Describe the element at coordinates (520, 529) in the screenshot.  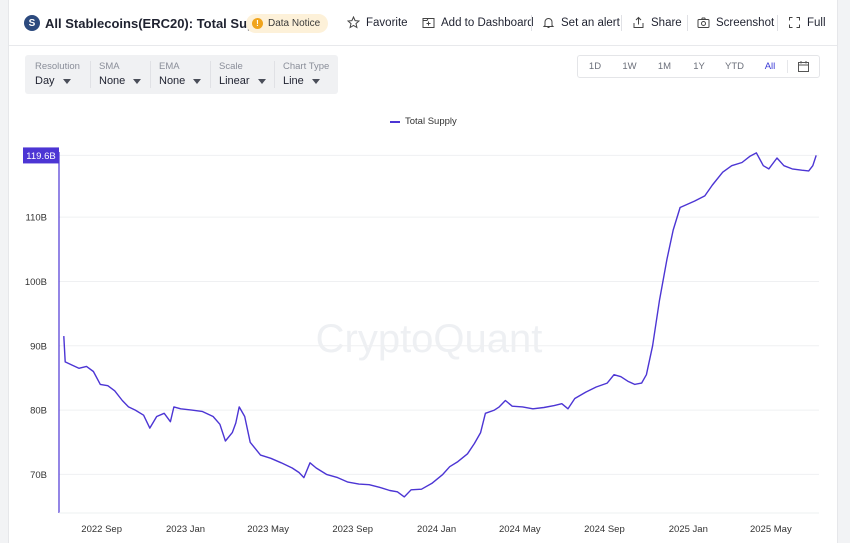
I see `x-tick-label: 2024 May` at that location.